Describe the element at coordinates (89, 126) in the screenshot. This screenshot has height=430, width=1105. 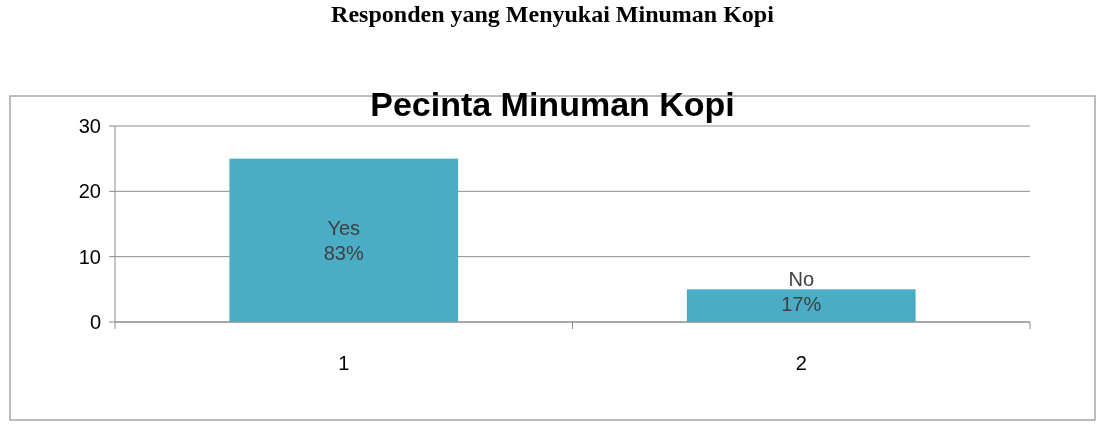
I see `y-tick-label: 30` at that location.